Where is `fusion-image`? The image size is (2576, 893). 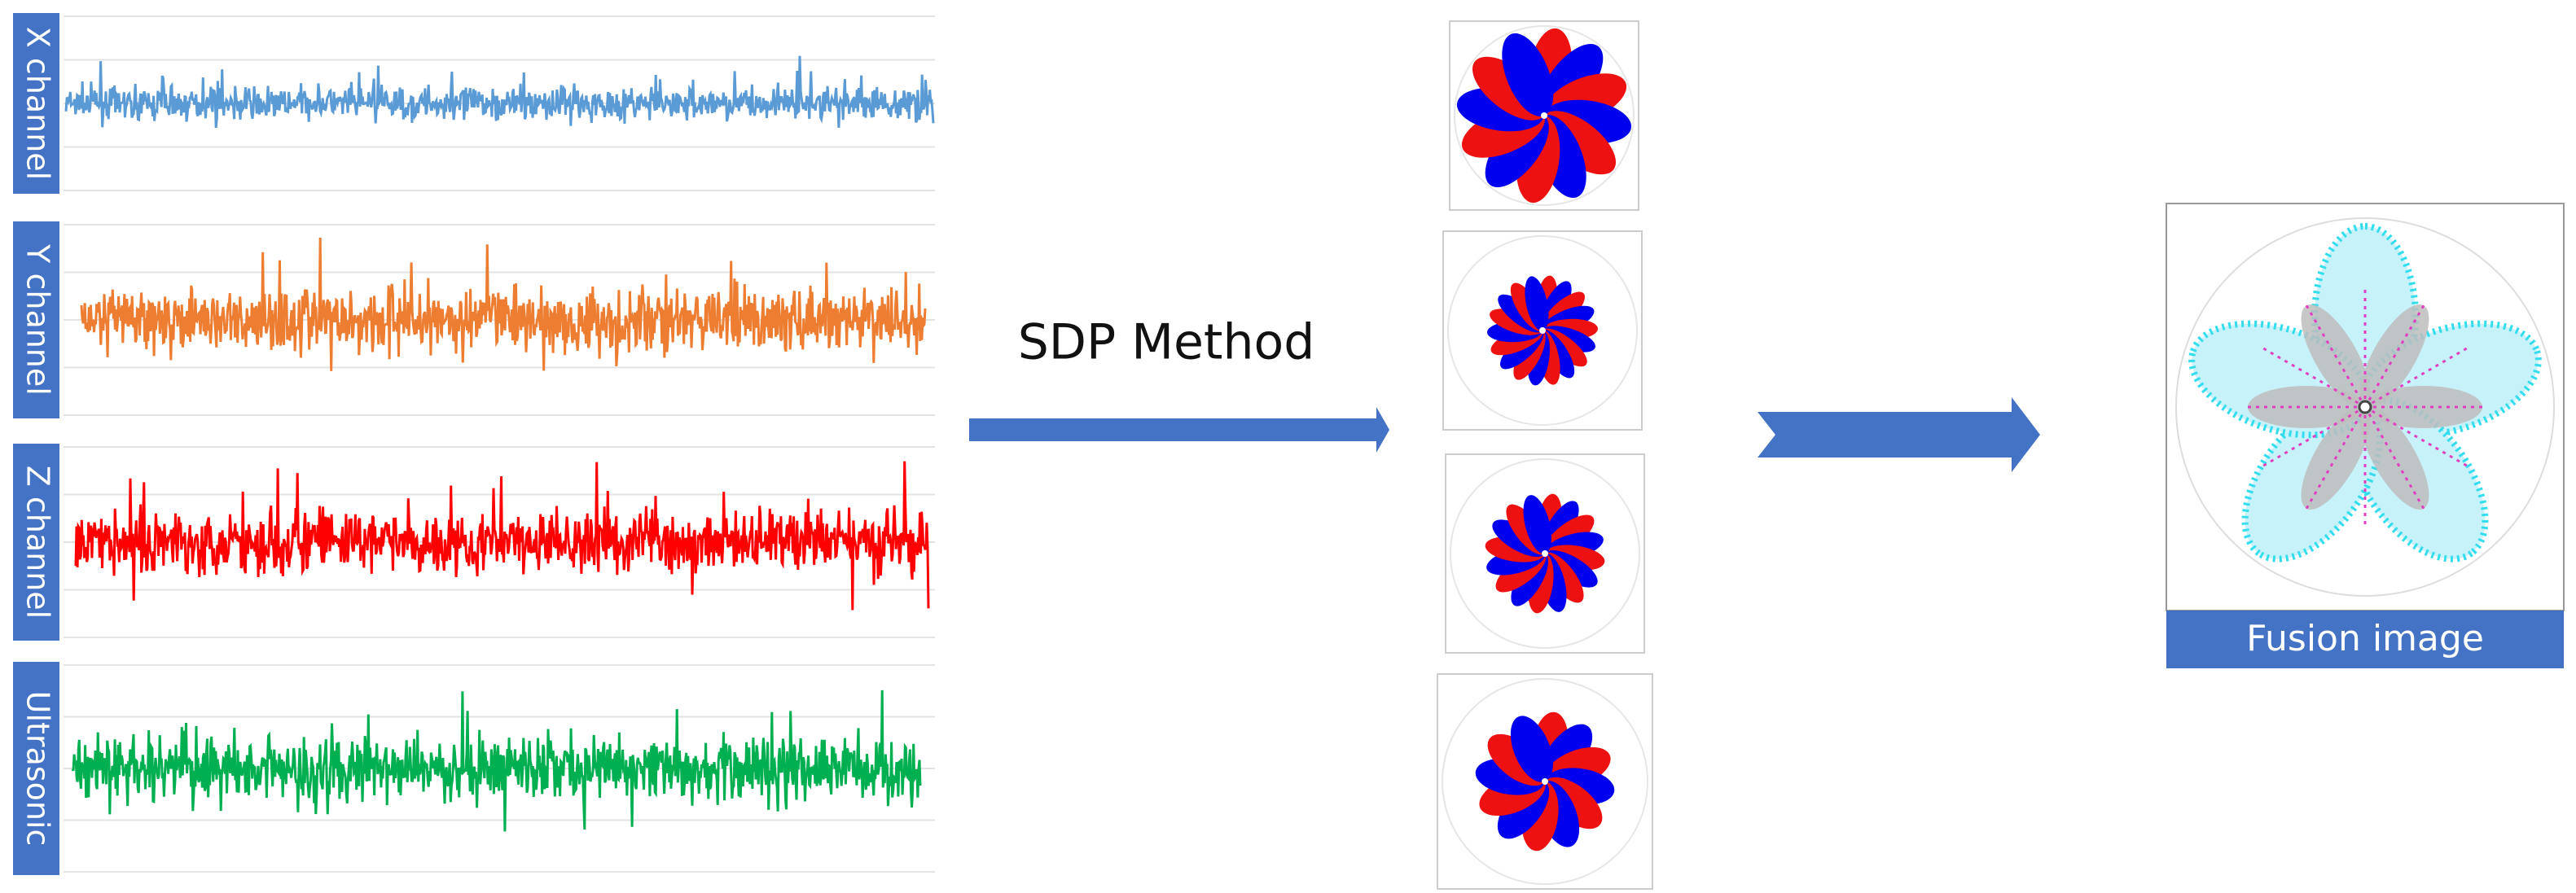 fusion-image is located at coordinates (2365, 407).